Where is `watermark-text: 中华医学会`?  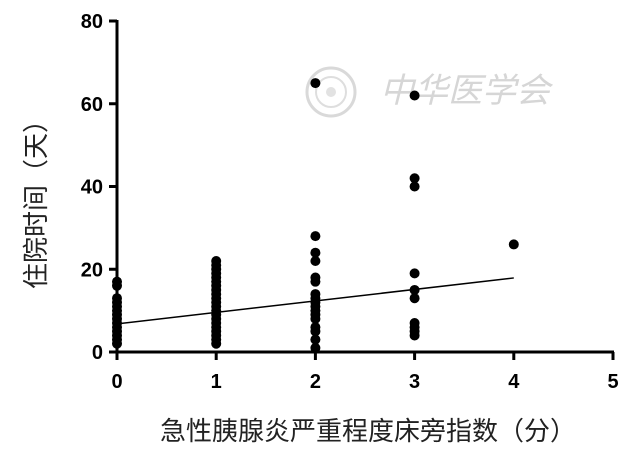 watermark-text: 中华医学会 is located at coordinates (467, 91).